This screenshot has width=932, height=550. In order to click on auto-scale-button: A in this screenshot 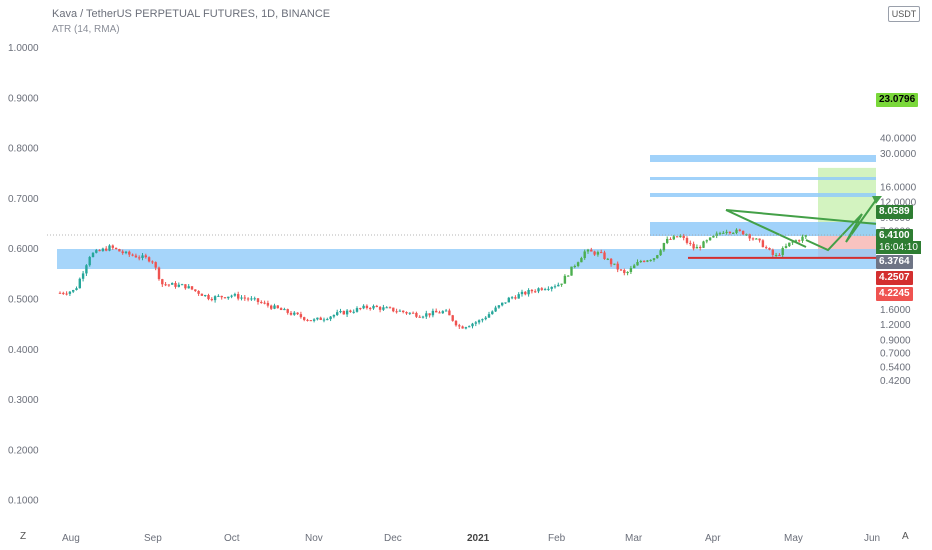, I will do `click(905, 536)`.